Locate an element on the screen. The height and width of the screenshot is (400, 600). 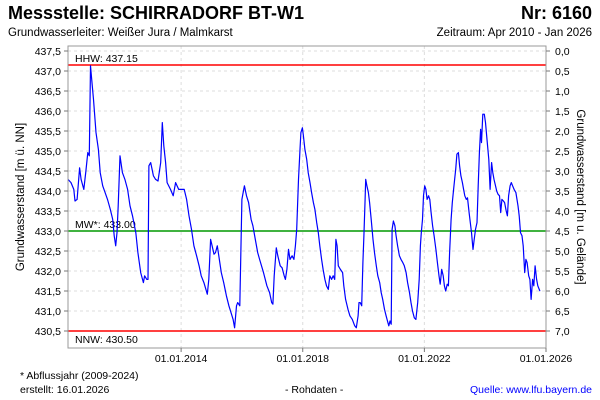
period-label: Zeitraum: Apr 2010 - Jan 2026 is located at coordinates (514, 33).